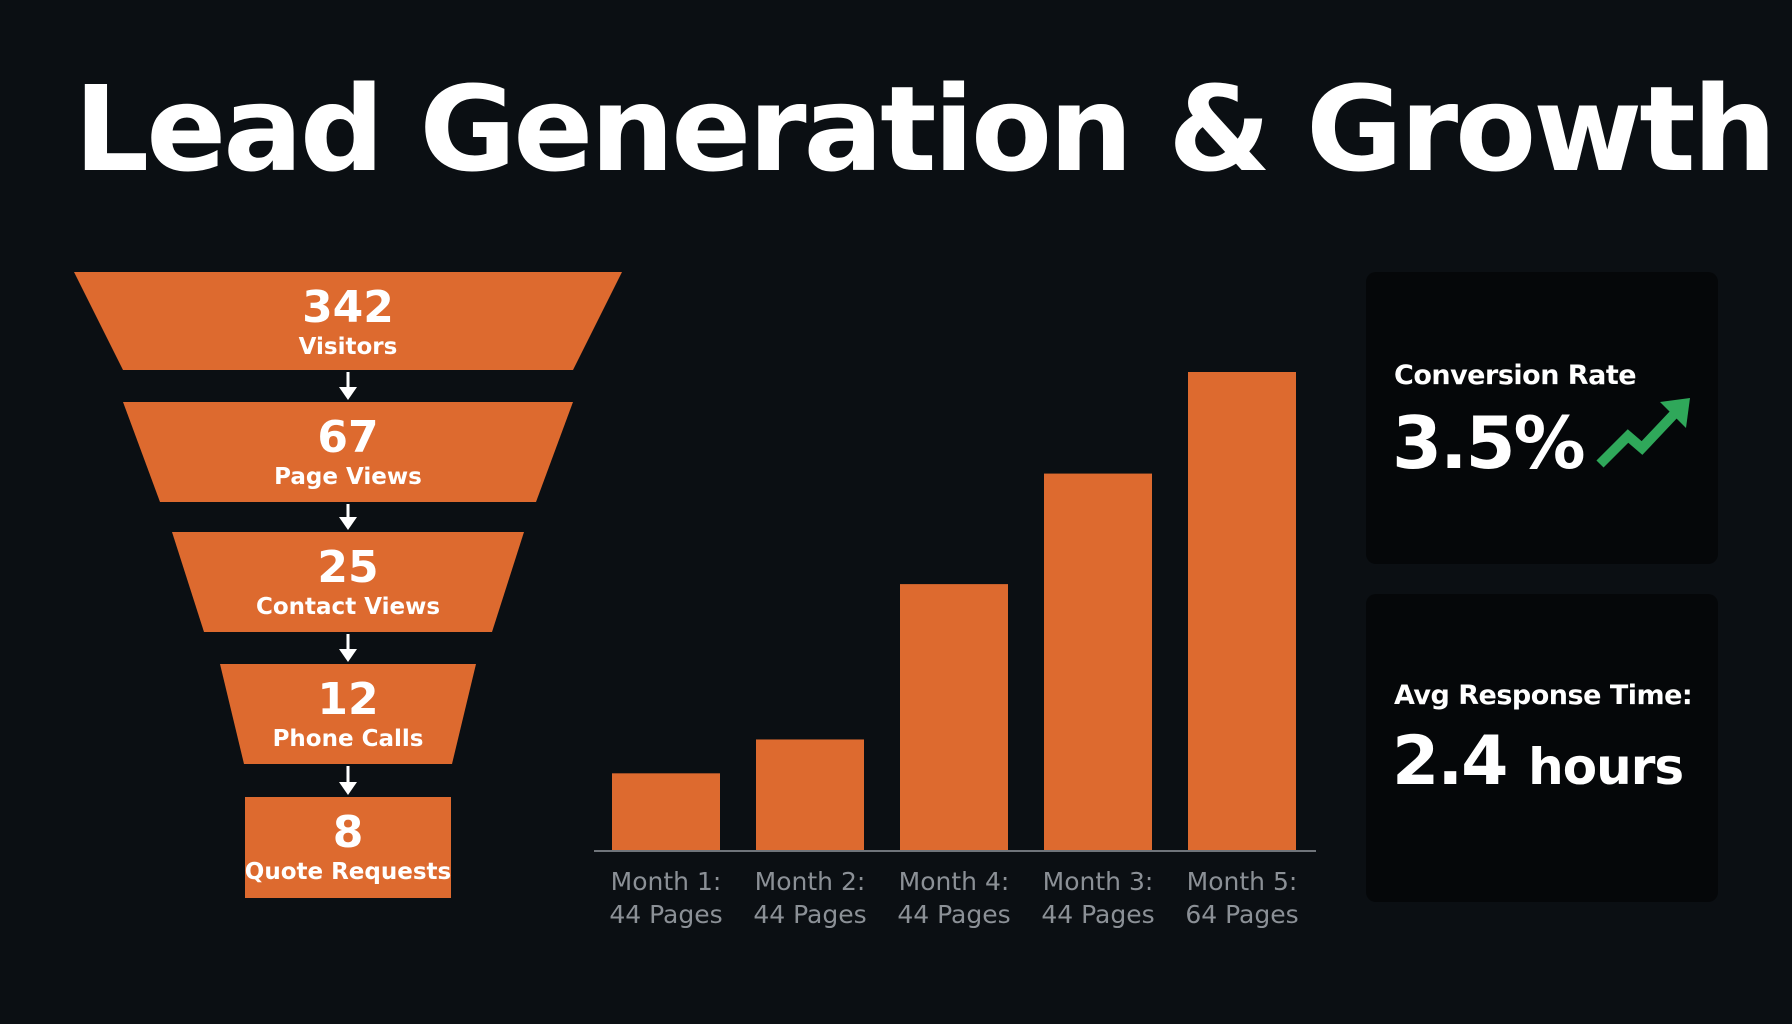 This screenshot has height=1024, width=1792. What do you see at coordinates (348, 607) in the screenshot?
I see `funnel-stage-label: Contact Views` at bounding box center [348, 607].